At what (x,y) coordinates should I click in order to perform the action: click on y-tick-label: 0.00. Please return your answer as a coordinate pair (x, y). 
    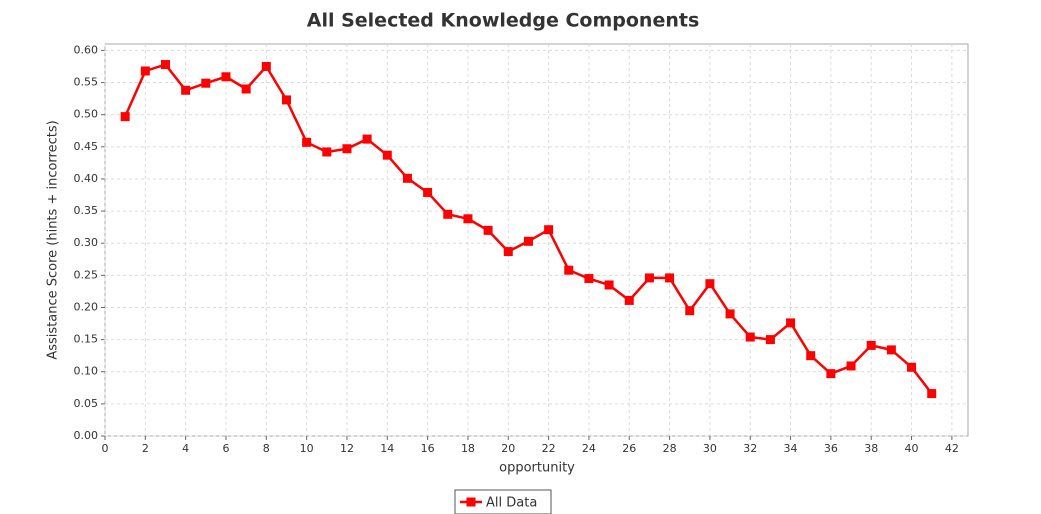
    Looking at the image, I should click on (86, 435).